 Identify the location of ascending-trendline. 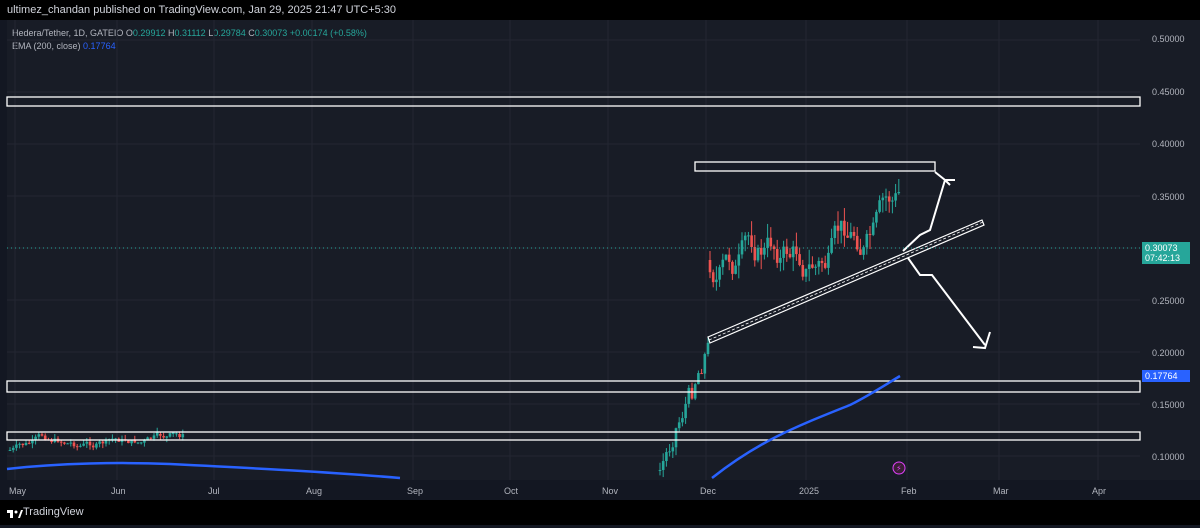
(846, 281).